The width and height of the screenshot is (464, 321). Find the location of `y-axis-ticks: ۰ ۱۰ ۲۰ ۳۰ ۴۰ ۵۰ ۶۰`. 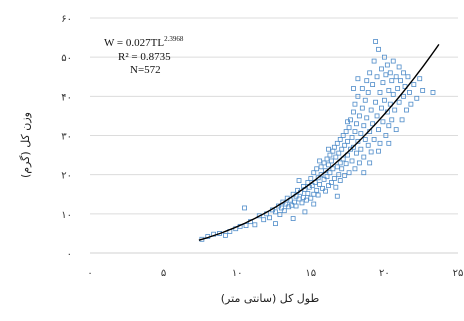

y-axis-ticks: ۰ ۱۰ ۲۰ ۳۰ ۴۰ ۵۰ ۶۰ is located at coordinates (66, 137).